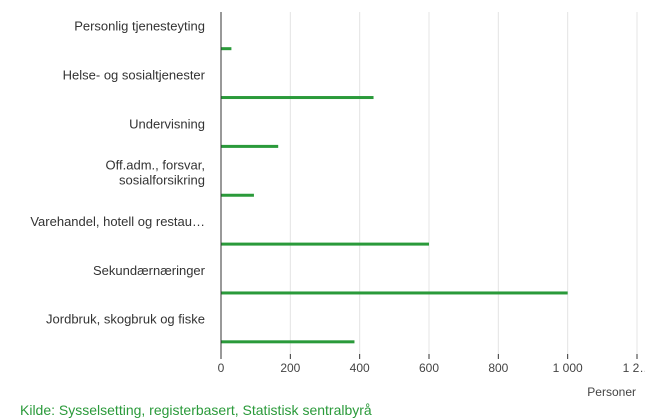 The height and width of the screenshot is (419, 645). I want to click on x-tick-label: 0, so click(221, 368).